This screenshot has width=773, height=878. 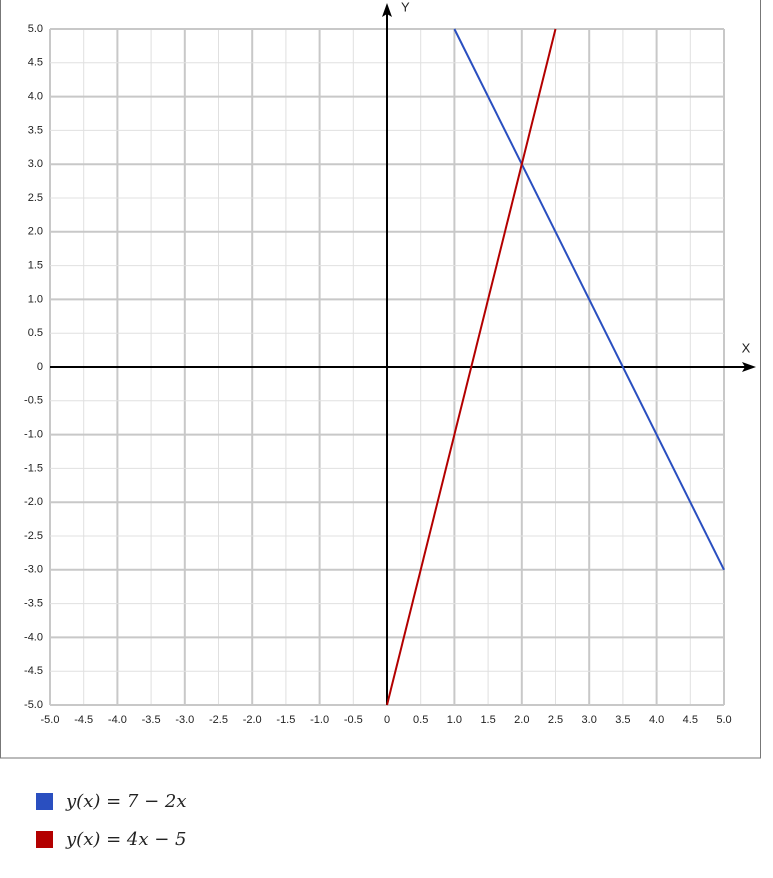 I want to click on y-tick-label: -2.5, so click(x=33, y=536).